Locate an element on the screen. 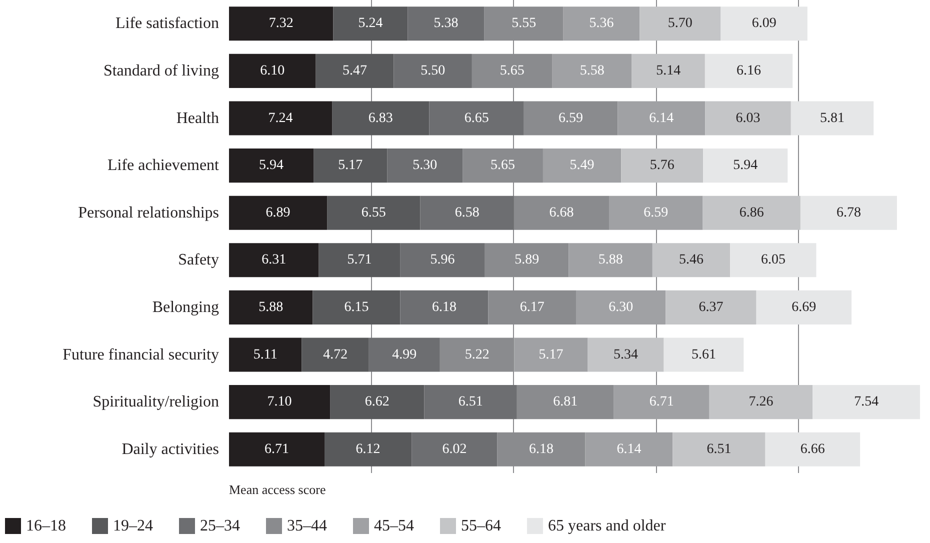  data-label: 5.94 is located at coordinates (745, 166).